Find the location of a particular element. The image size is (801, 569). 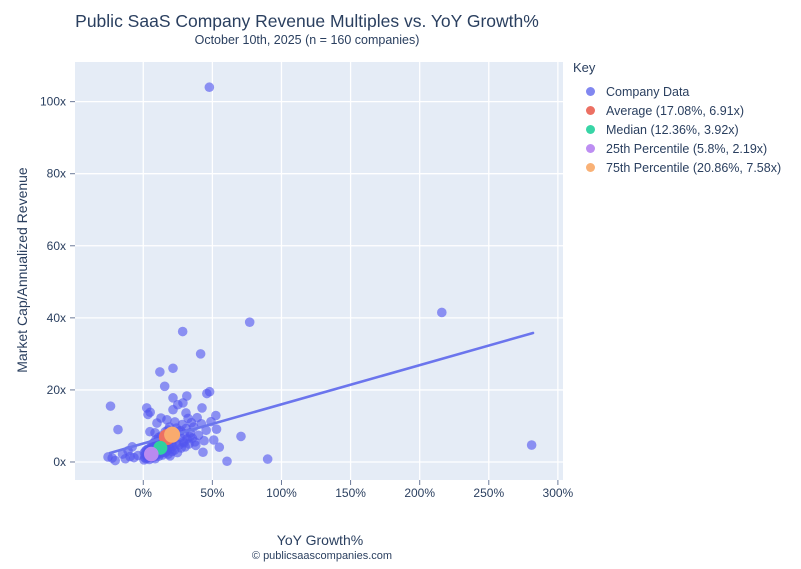

y-tick-label: 40x is located at coordinates (56, 318).